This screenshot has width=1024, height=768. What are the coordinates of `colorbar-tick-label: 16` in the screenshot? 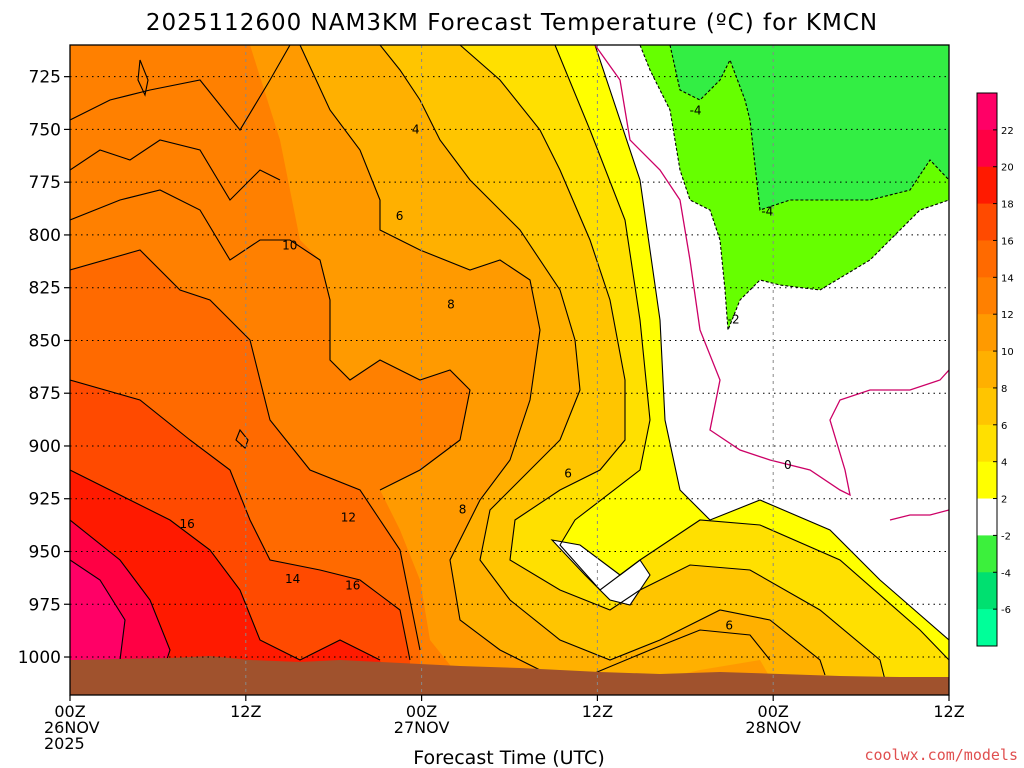 It's located at (1007, 241).